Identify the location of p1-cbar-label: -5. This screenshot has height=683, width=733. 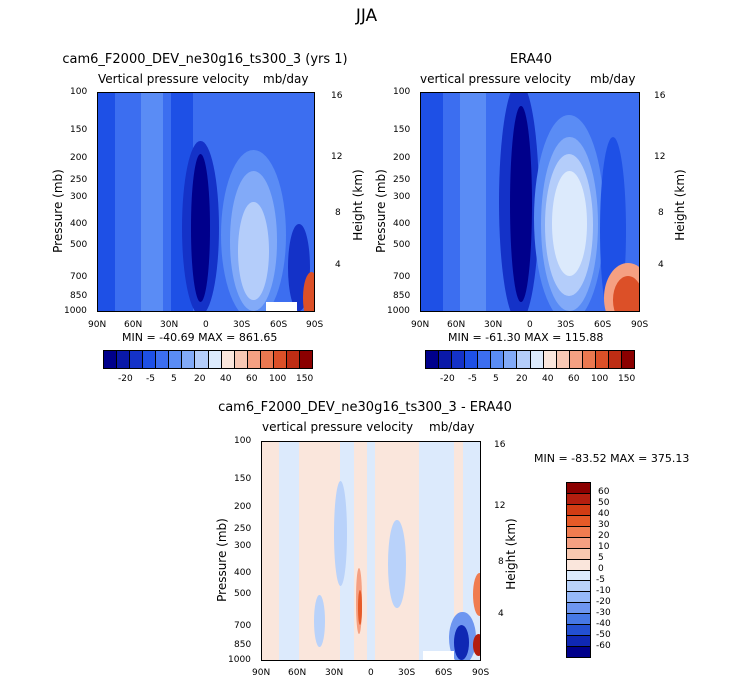
(150, 379).